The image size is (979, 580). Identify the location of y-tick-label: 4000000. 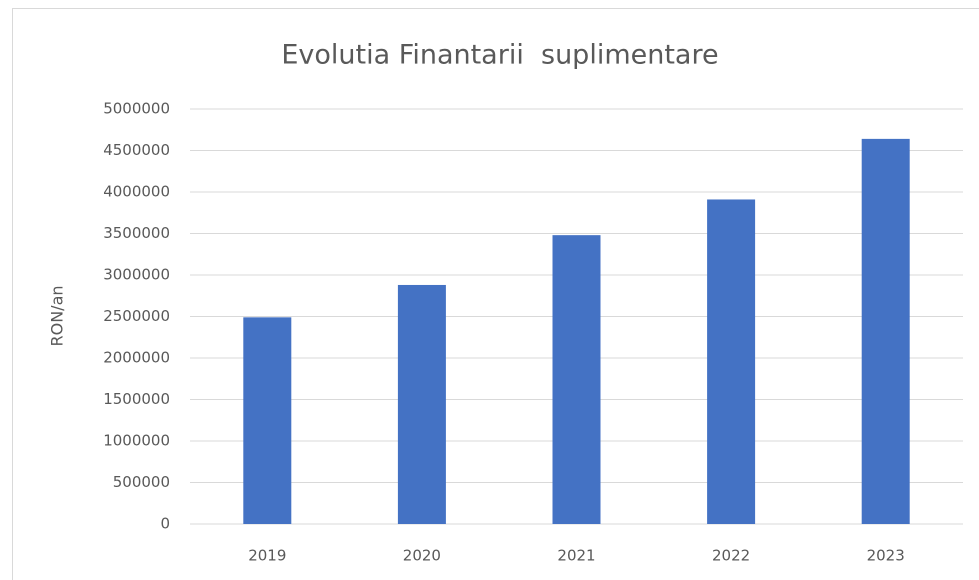
(136, 192).